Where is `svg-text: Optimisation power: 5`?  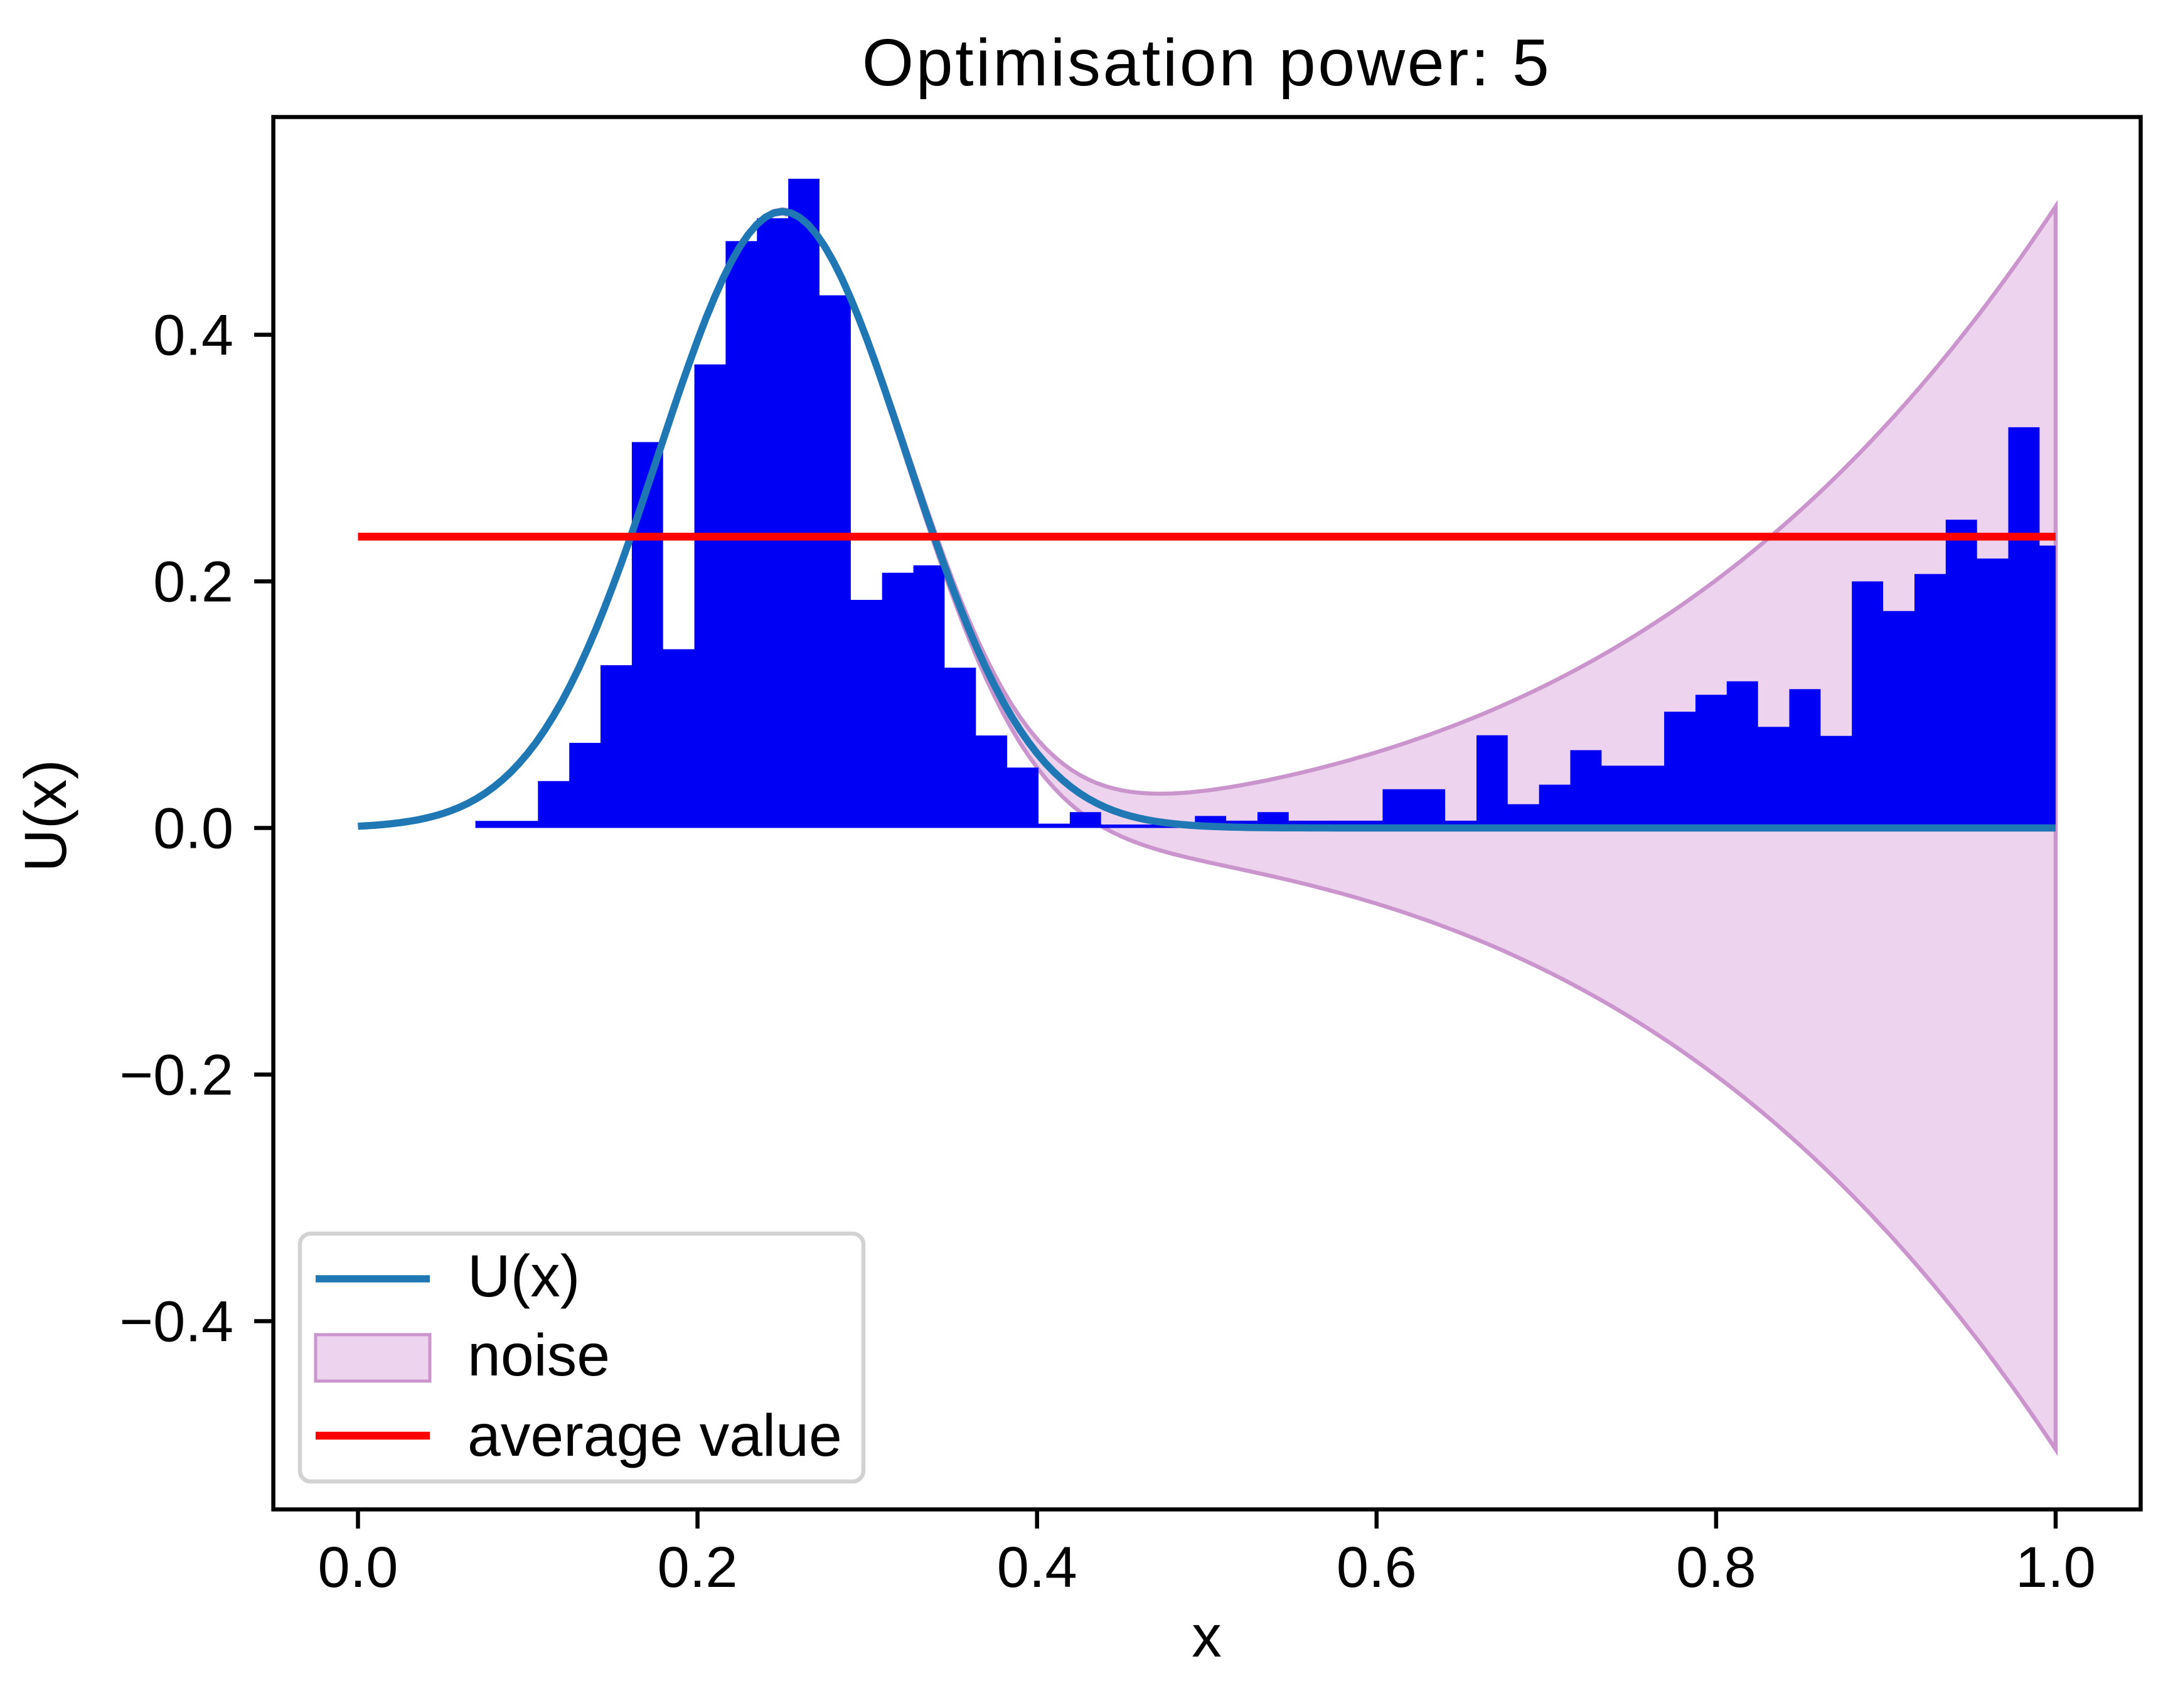
svg-text: Optimisation power: 5 is located at coordinates (1207, 63).